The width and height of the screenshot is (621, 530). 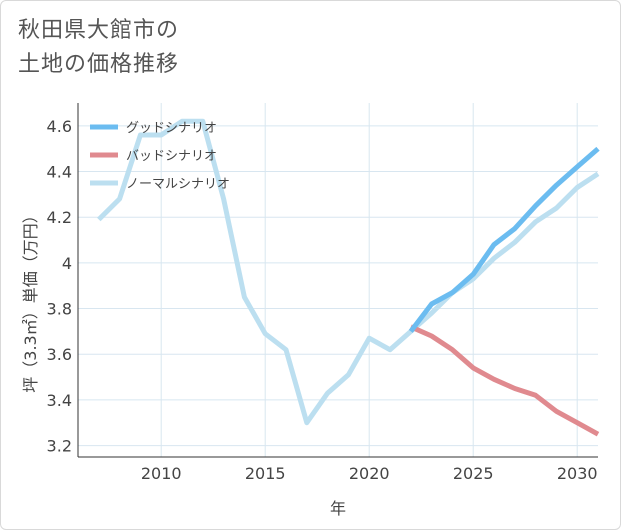 I want to click on x-tick-label: 2010, so click(x=161, y=473).